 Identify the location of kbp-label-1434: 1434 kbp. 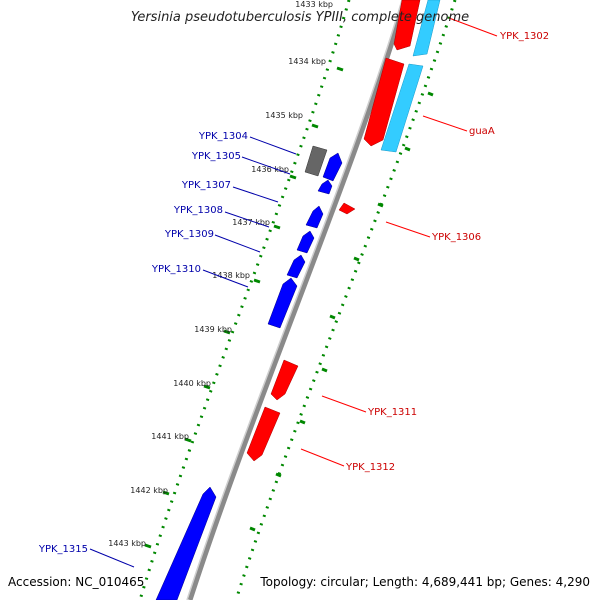
(307, 61).